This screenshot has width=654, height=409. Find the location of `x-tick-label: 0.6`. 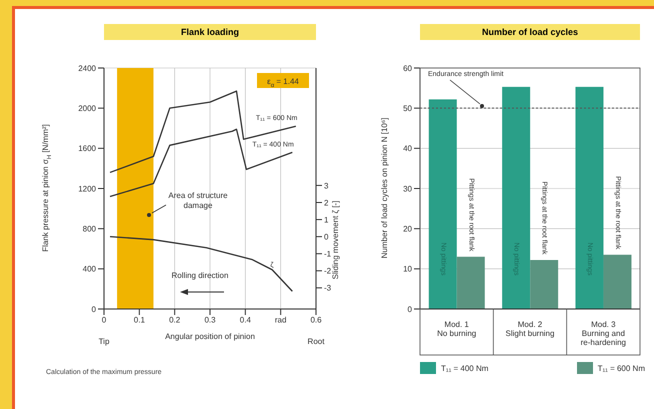

x-tick-label: 0.6 is located at coordinates (316, 320).